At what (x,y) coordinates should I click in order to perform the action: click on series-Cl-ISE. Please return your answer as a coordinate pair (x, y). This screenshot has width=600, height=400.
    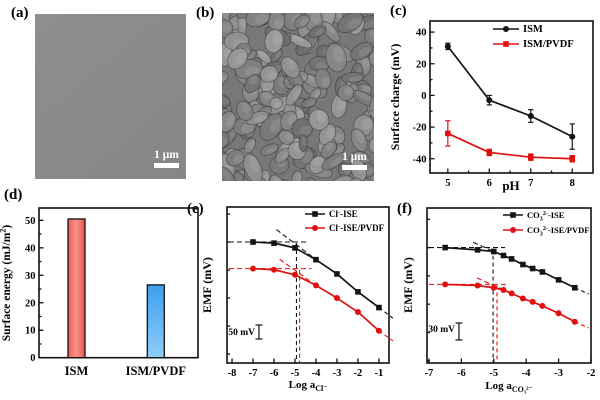
    Looking at the image, I should click on (311, 296).